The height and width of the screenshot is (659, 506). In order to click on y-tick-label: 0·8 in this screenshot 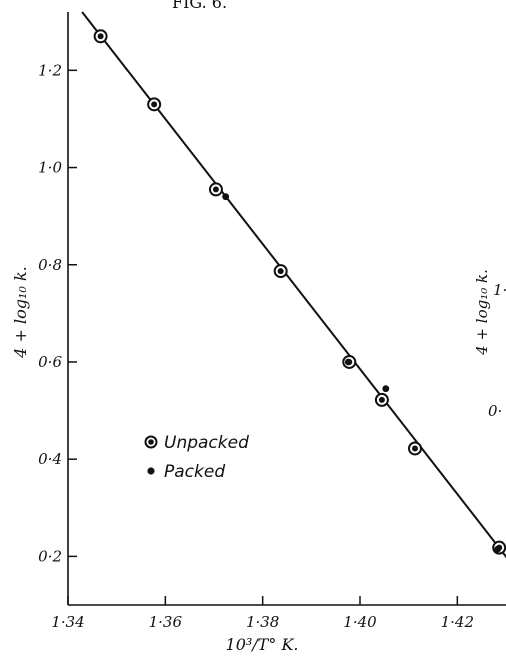, I will do `click(50, 265)`.